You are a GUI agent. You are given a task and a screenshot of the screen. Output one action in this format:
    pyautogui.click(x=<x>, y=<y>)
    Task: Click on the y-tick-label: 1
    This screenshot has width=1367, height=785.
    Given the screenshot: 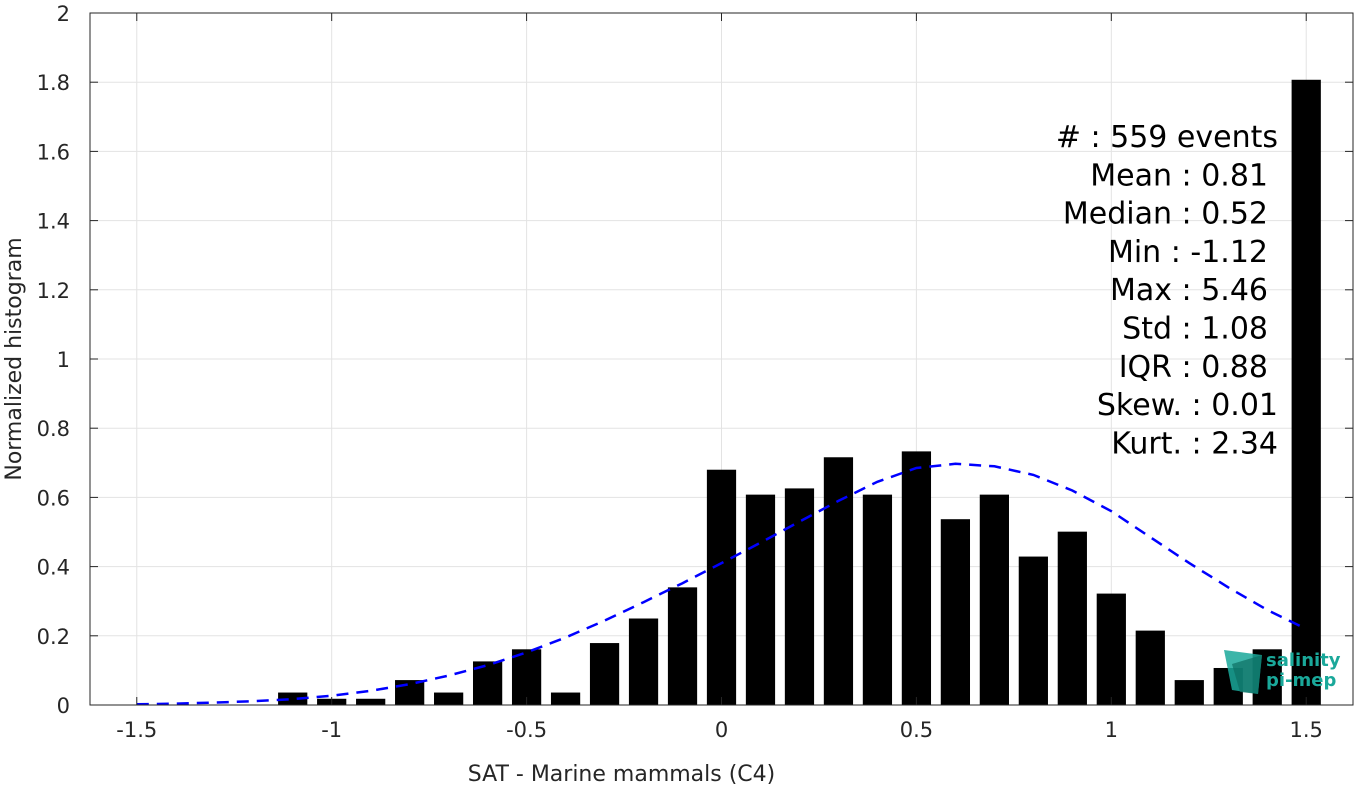 What is the action you would take?
    pyautogui.click(x=63, y=360)
    